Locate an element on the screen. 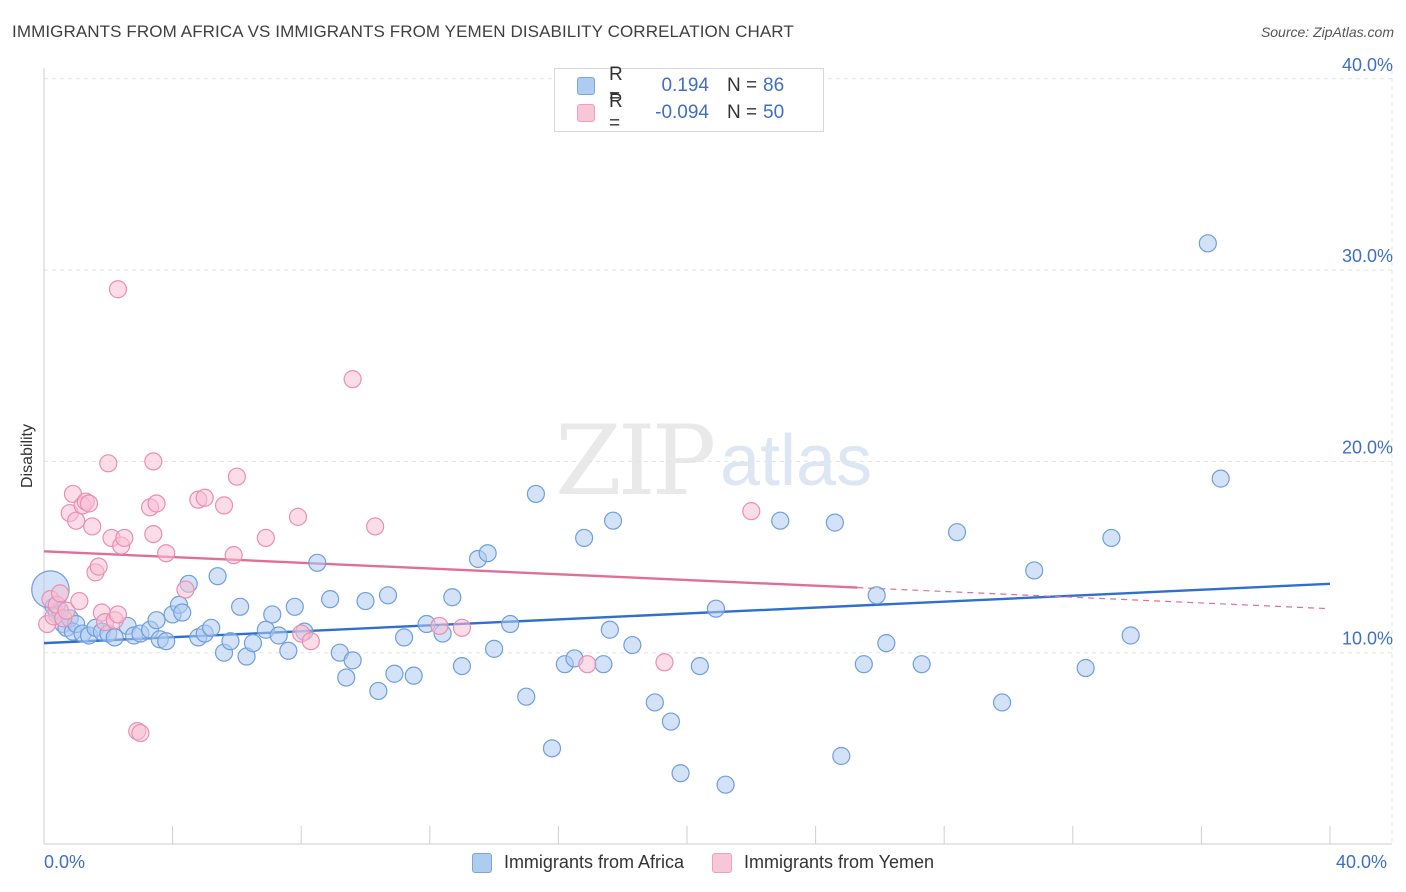 The width and height of the screenshot is (1406, 892). x-tick-max: 40.0% is located at coordinates (1362, 862).